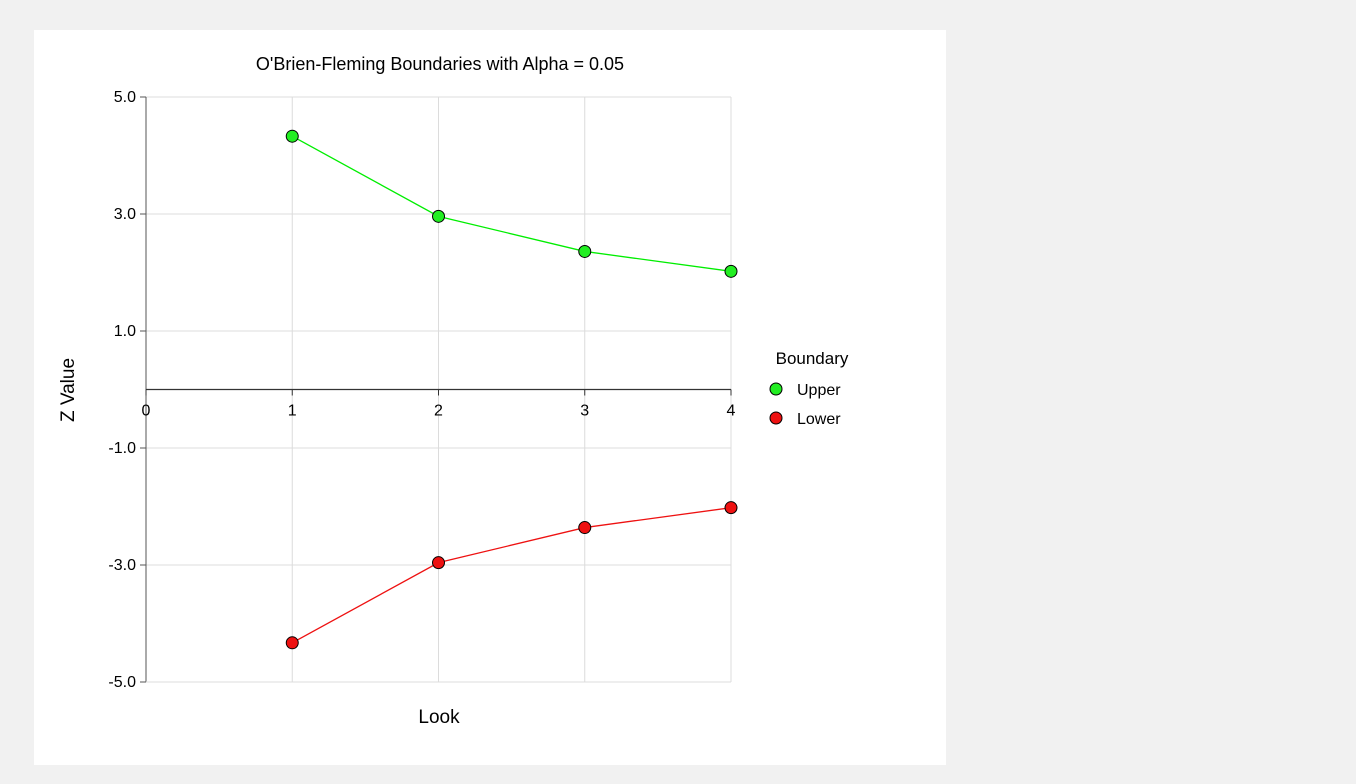  Describe the element at coordinates (731, 411) in the screenshot. I see `x-tick-label: 4` at that location.